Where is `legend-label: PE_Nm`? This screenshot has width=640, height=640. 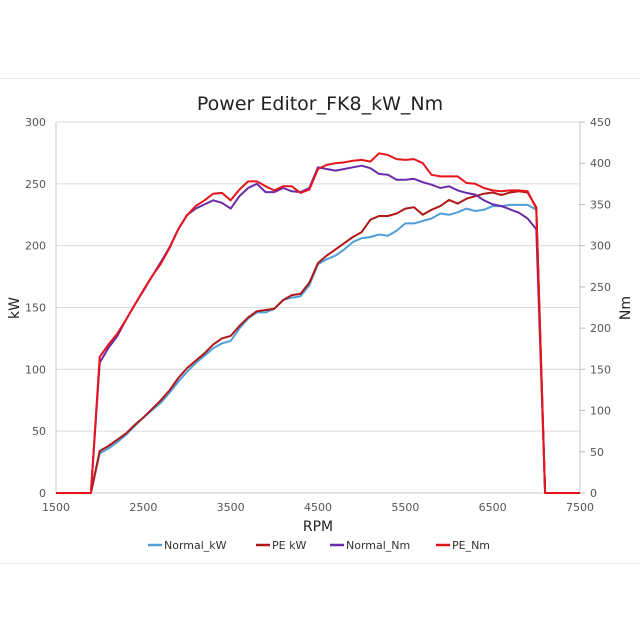
legend-label: PE_Nm is located at coordinates (471, 545).